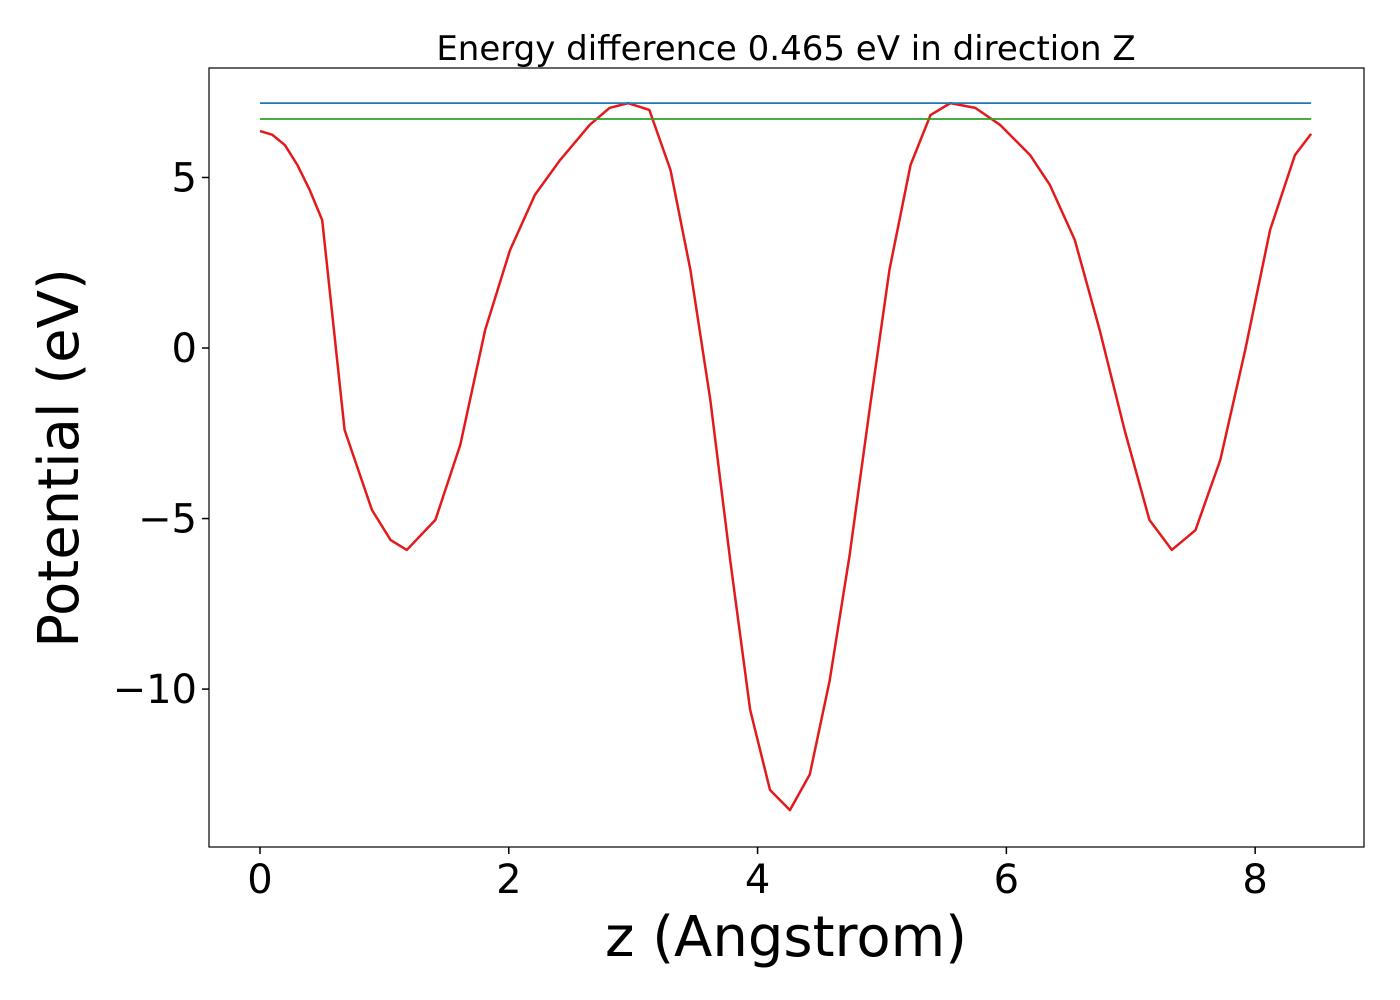  I want to click on x-tick-label: 4, so click(757, 880).